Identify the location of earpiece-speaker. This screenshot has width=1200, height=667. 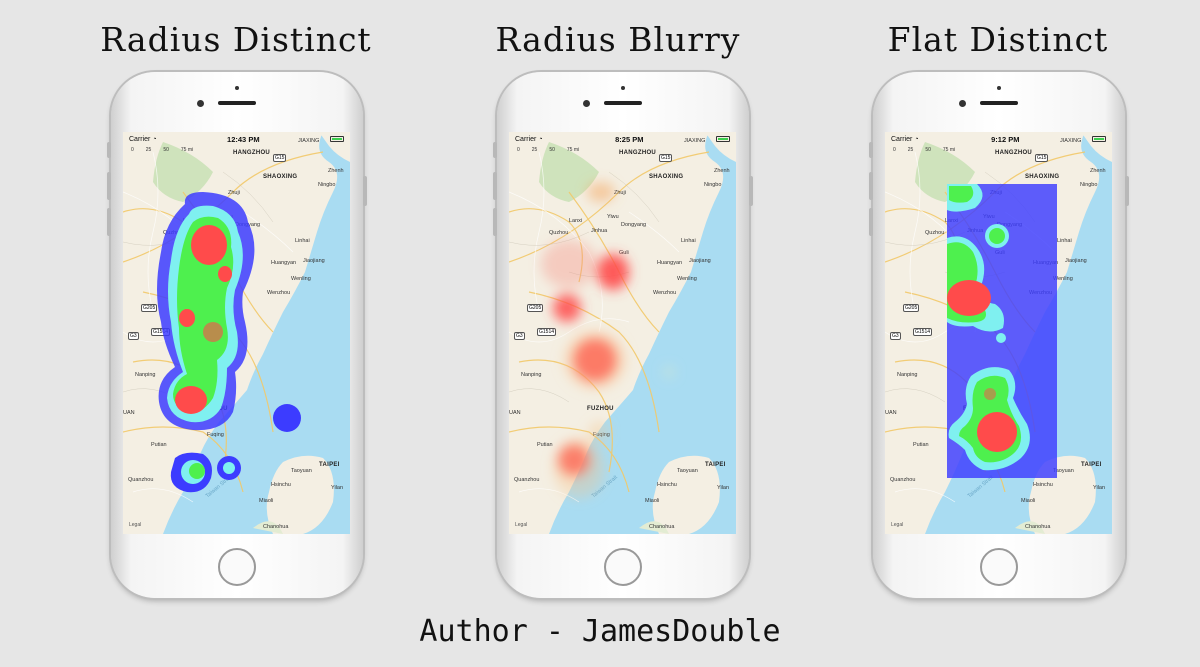
(999, 103).